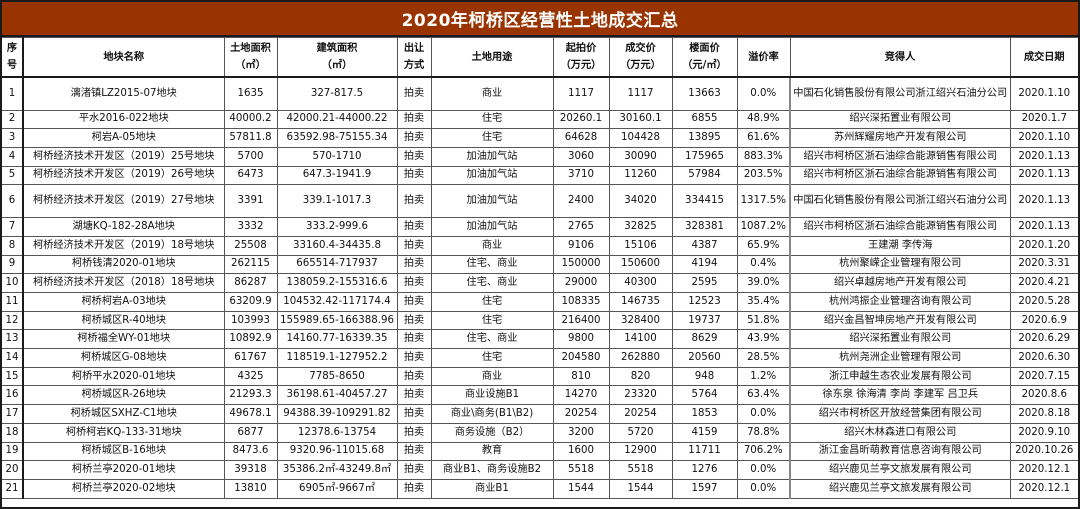 This screenshot has width=1080, height=509. I want to click on cell-deal-price: 20254, so click(640, 414).